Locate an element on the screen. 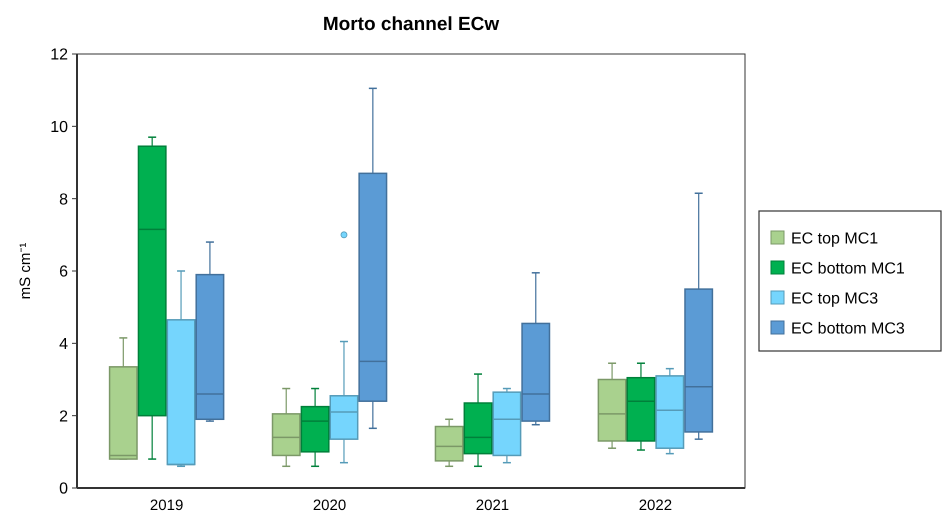 This screenshot has height=520, width=945. y-axis-title: mS cm⁻¹ is located at coordinates (25, 271).